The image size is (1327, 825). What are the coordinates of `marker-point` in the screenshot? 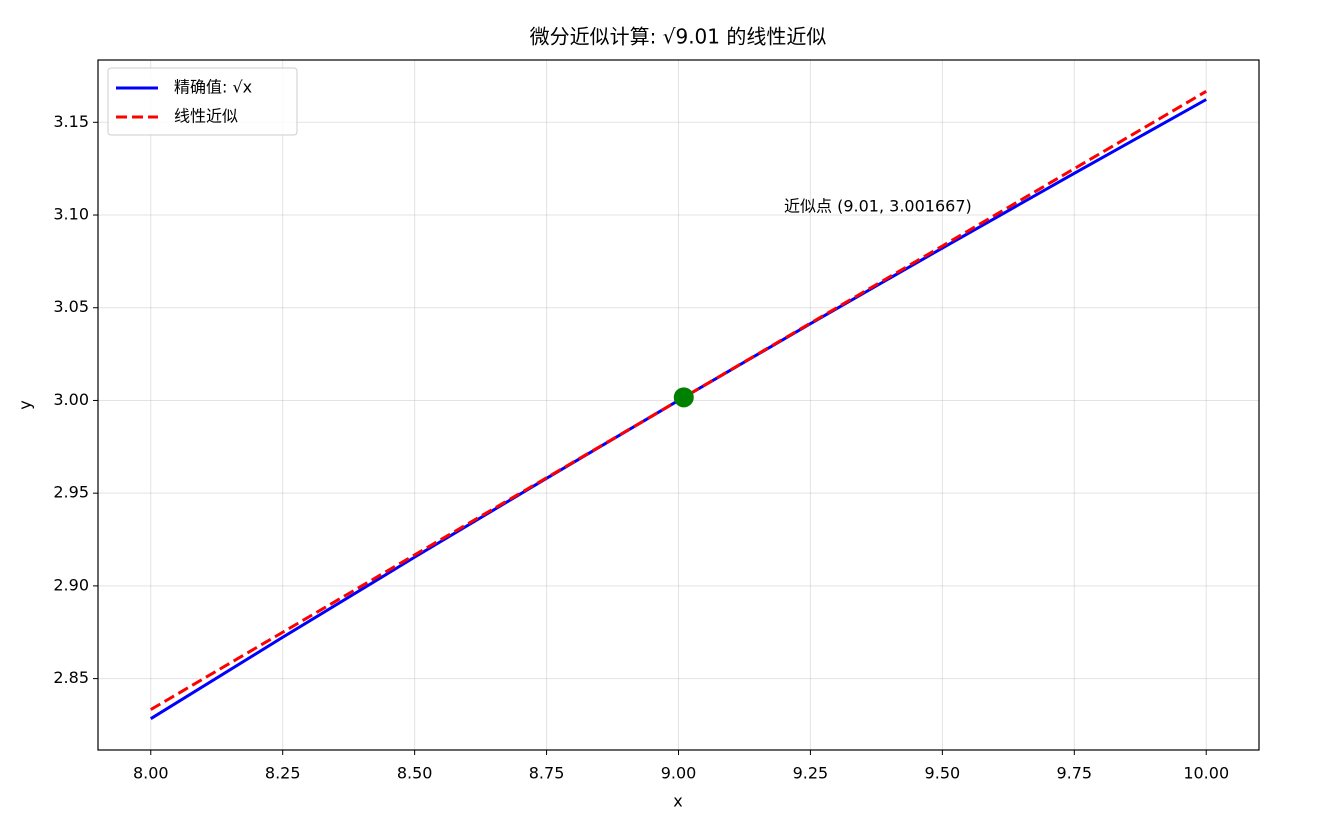 It's located at (683, 397).